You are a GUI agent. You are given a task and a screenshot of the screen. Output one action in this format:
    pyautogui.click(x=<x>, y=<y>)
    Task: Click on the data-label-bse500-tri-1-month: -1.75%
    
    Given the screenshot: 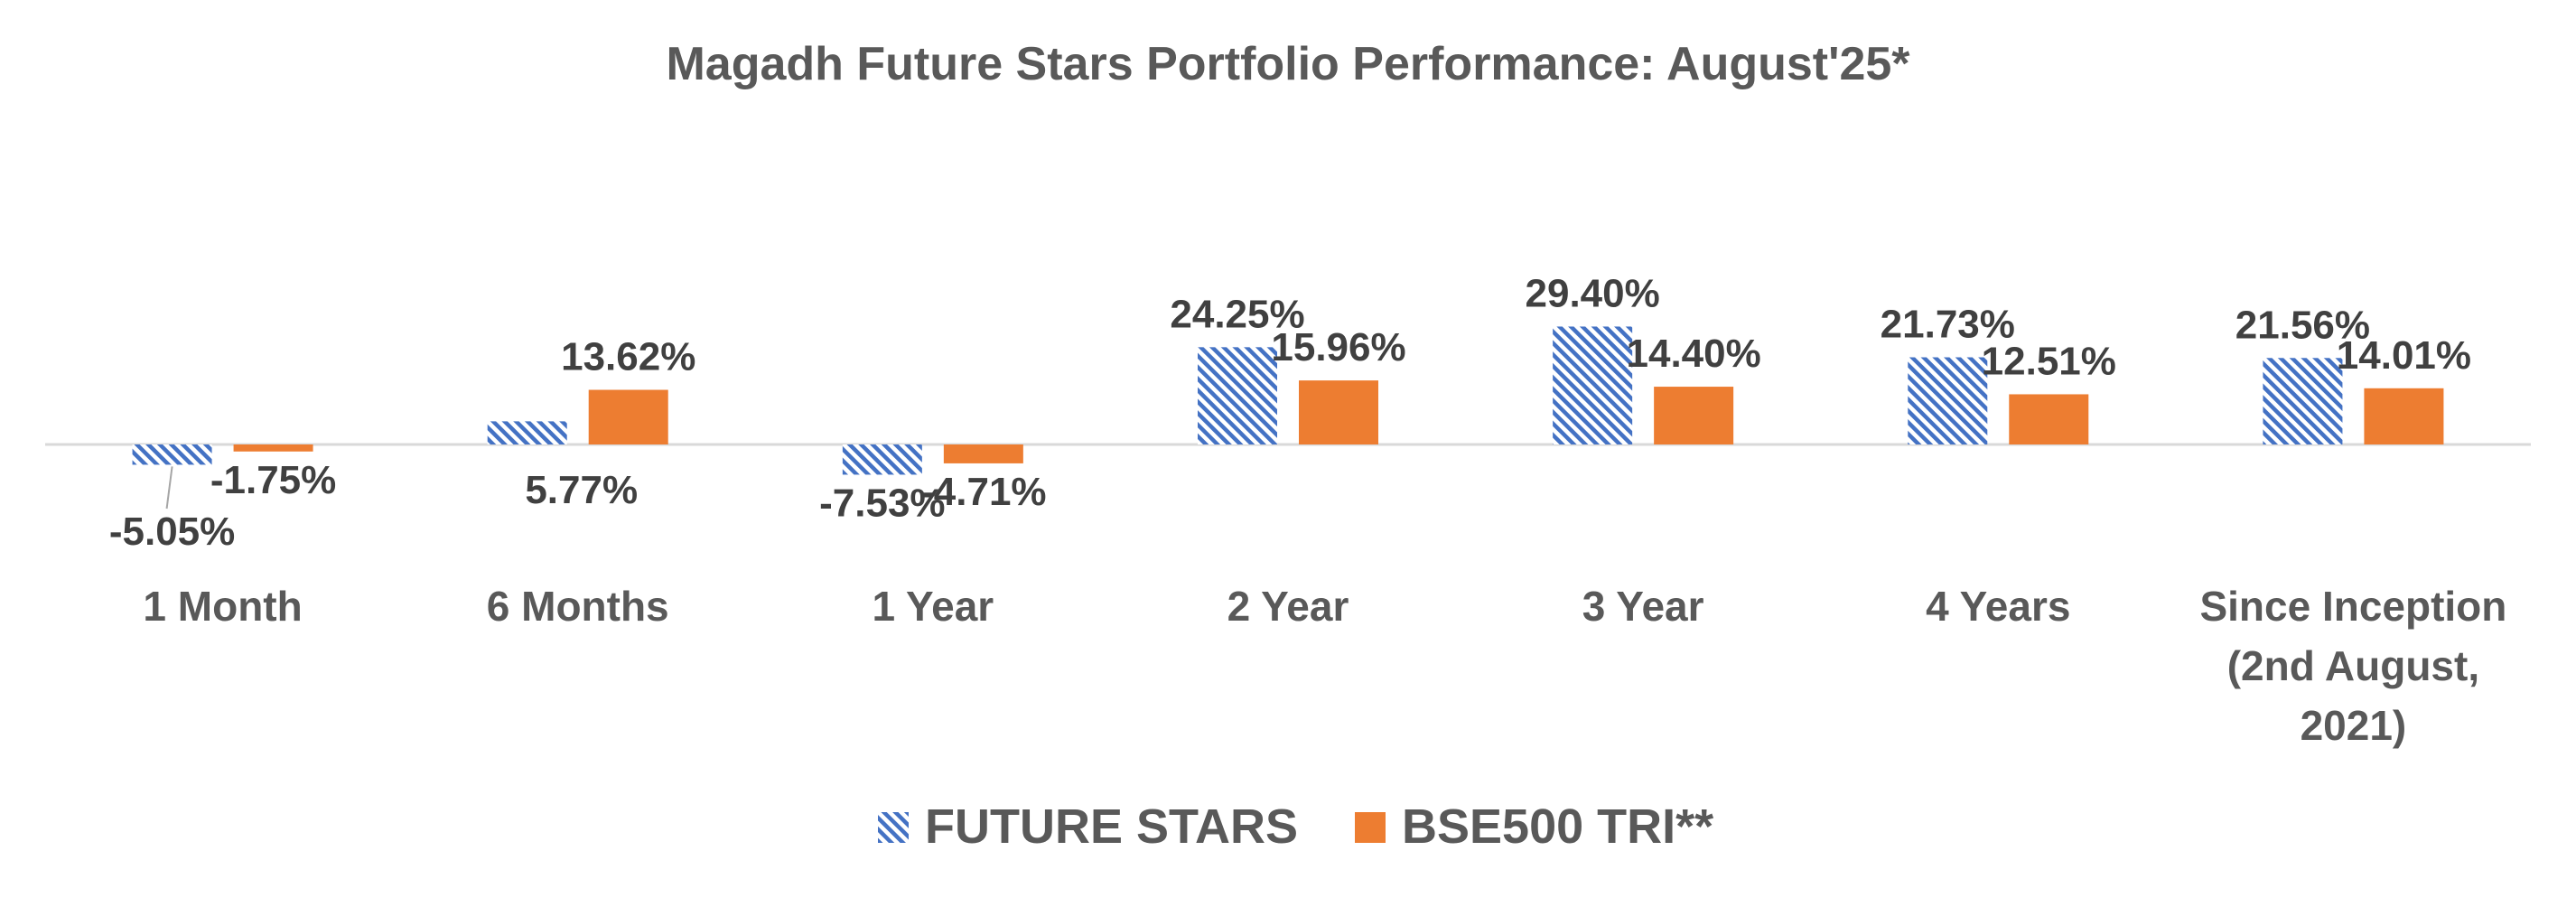 What is the action you would take?
    pyautogui.click(x=273, y=480)
    